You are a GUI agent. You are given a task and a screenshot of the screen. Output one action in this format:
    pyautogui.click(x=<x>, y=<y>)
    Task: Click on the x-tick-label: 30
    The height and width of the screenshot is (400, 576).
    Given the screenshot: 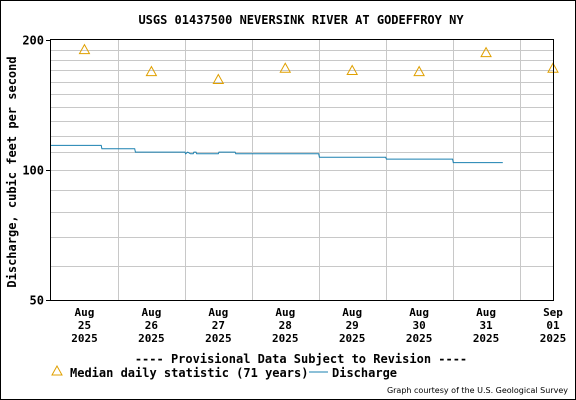 What is the action you would take?
    pyautogui.click(x=419, y=325)
    